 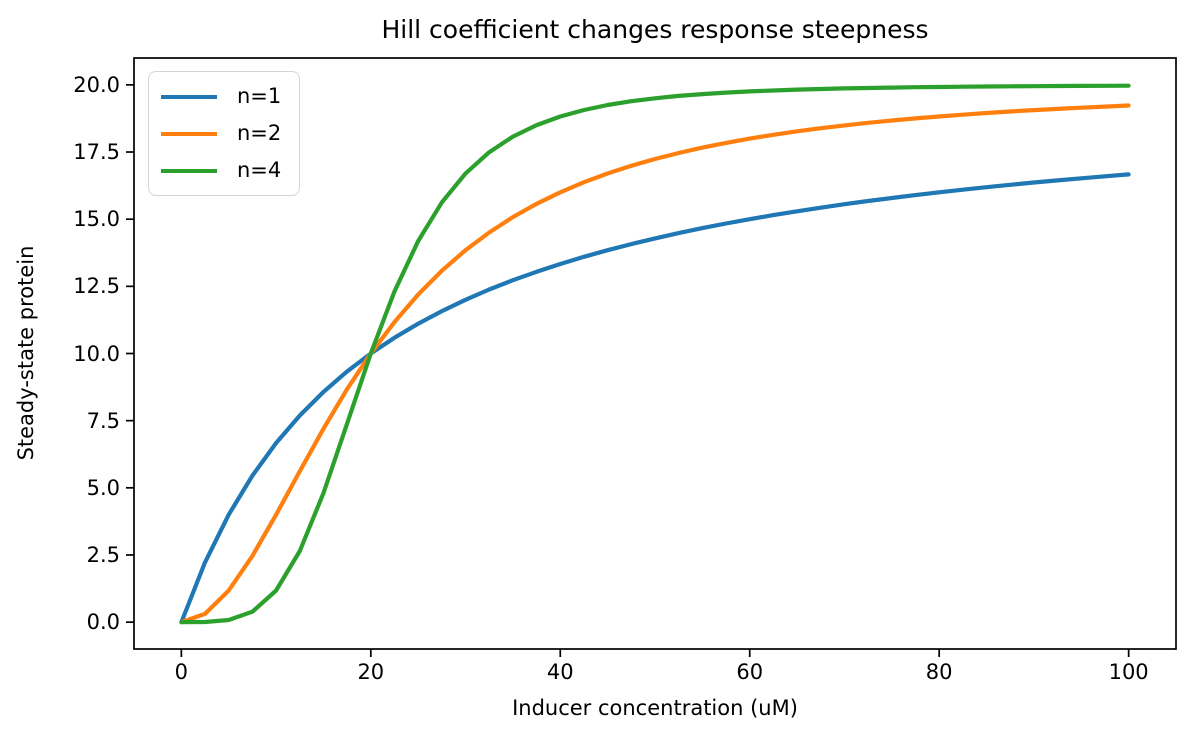 I want to click on legend-line-swatch-n4, so click(x=189, y=170).